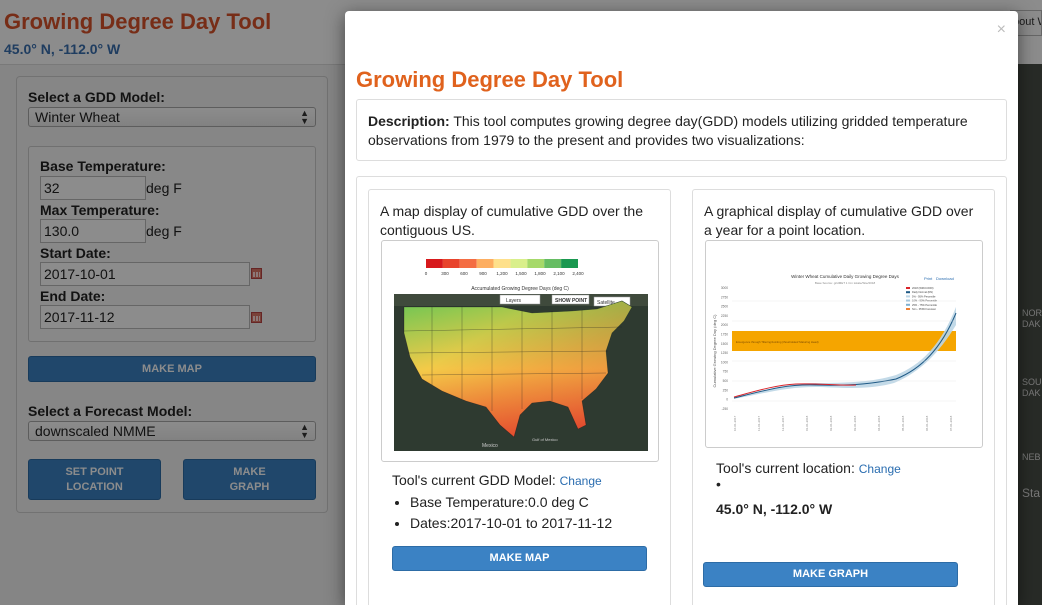 This screenshot has height=605, width=1042. What do you see at coordinates (172, 431) in the screenshot?
I see `forecast-model-select: downscaled NMME ▲ ▼` at bounding box center [172, 431].